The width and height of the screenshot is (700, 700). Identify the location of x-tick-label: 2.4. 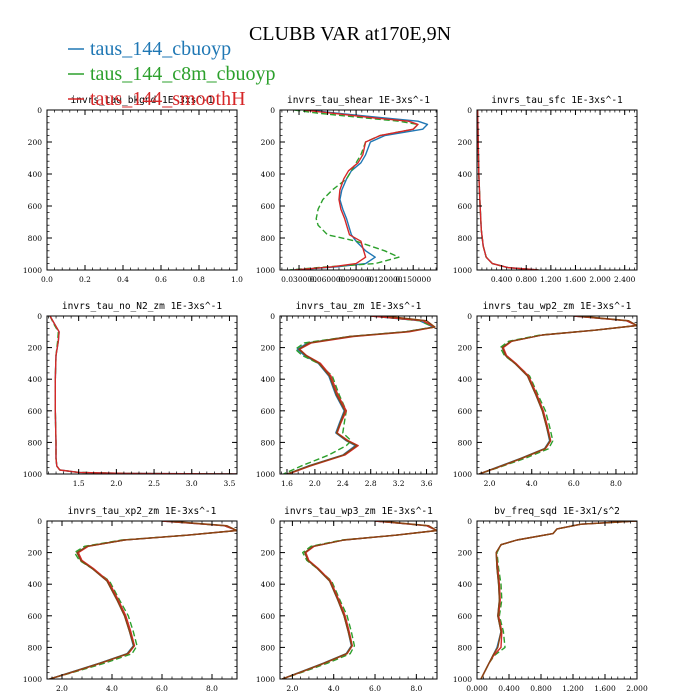
(343, 483).